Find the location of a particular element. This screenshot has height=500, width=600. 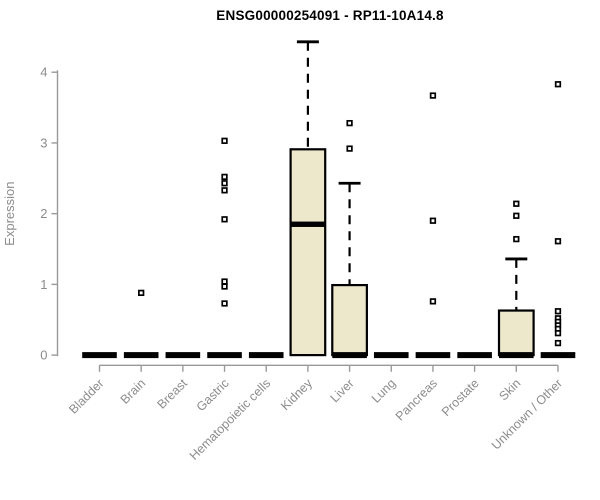

box-liver is located at coordinates (349, 320).